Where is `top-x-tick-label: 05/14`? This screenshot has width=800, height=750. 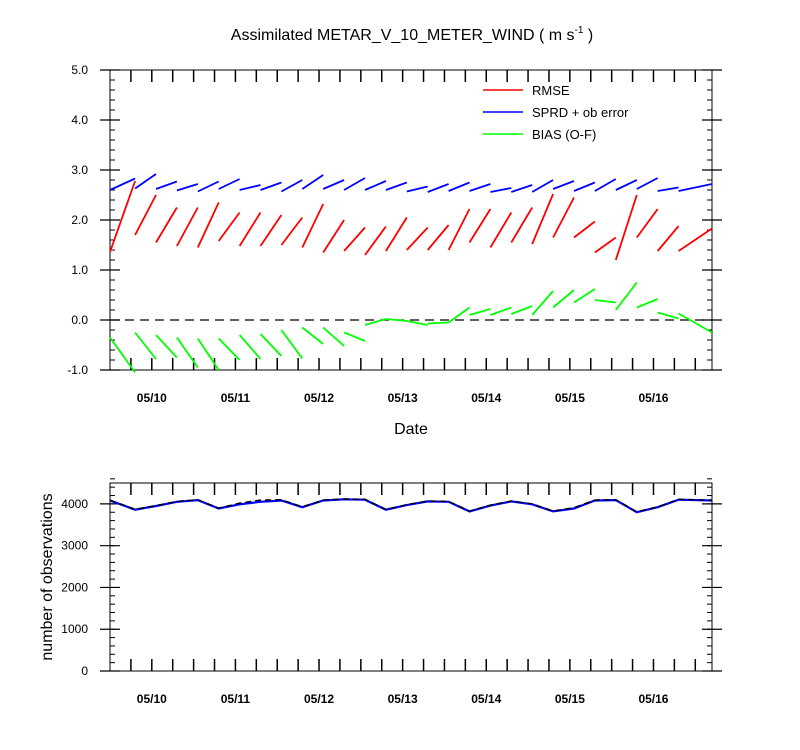
top-x-tick-label: 05/14 is located at coordinates (486, 398).